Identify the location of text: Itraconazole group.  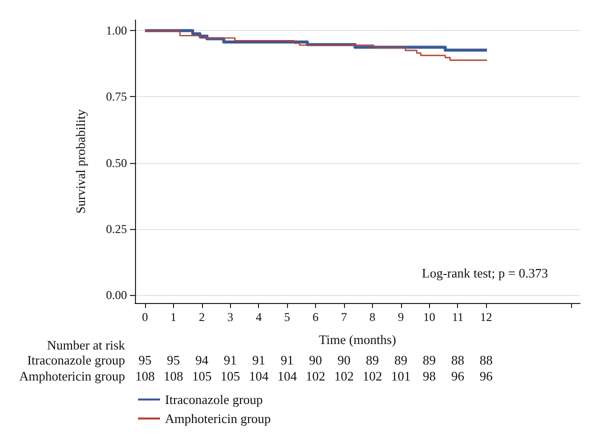
(76, 360).